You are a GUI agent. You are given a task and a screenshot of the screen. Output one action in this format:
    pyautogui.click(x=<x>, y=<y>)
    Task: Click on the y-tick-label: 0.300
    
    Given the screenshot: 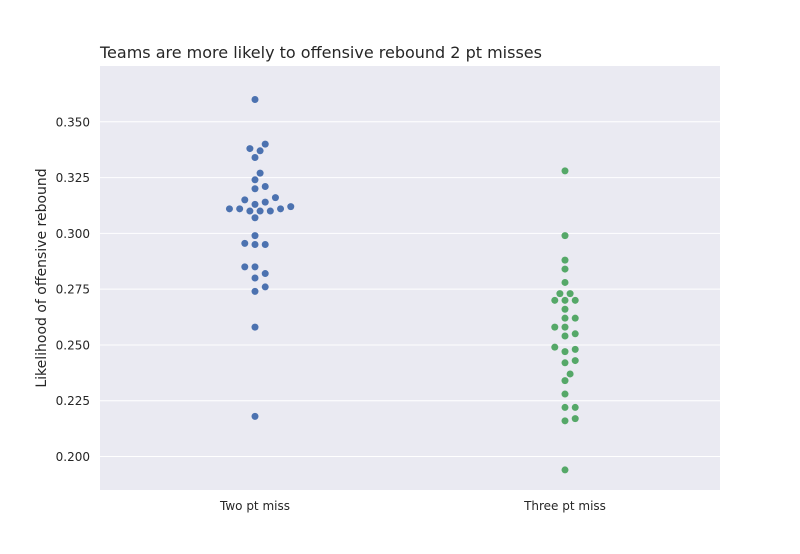 What is the action you would take?
    pyautogui.click(x=73, y=234)
    